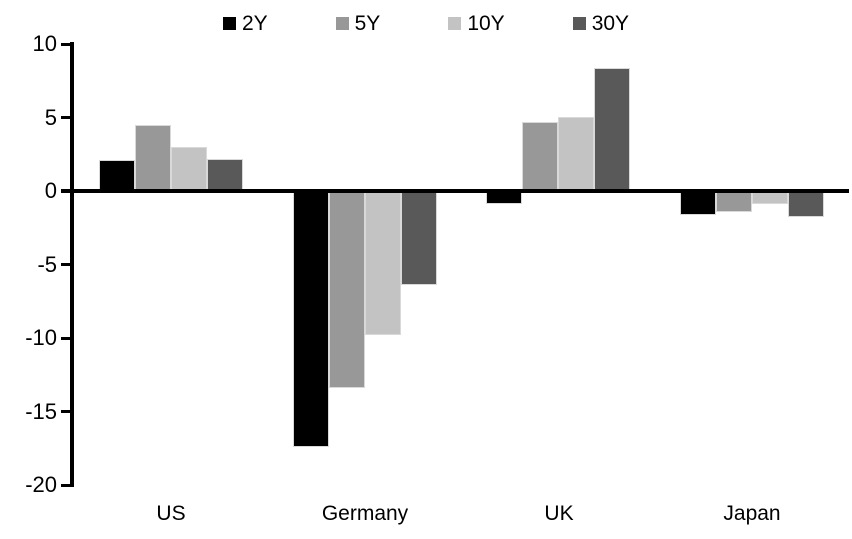 This screenshot has height=539, width=852. I want to click on zero-baseline, so click(455, 191).